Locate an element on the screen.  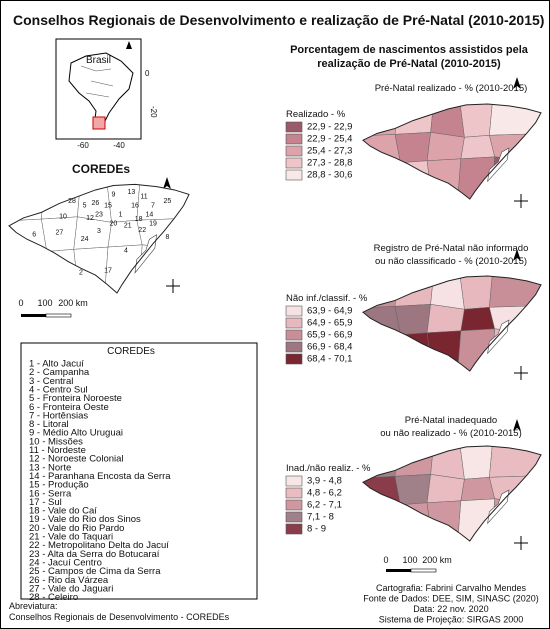
scale-label: 100 is located at coordinates (44, 303).